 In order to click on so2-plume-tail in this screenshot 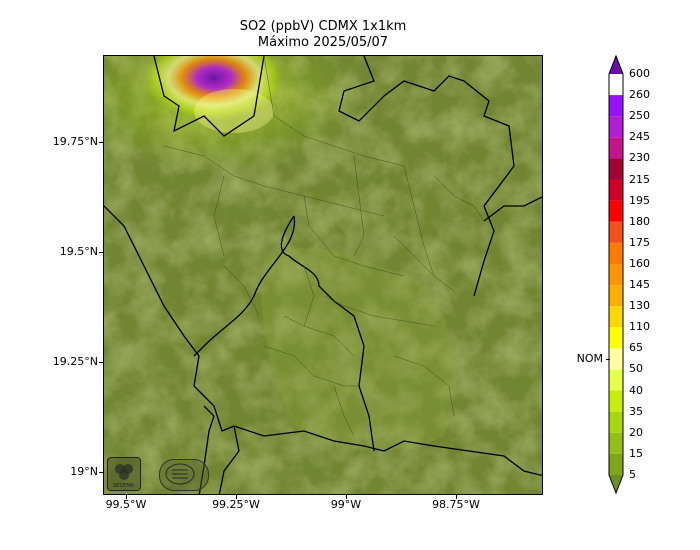, I will do `click(234, 111)`.